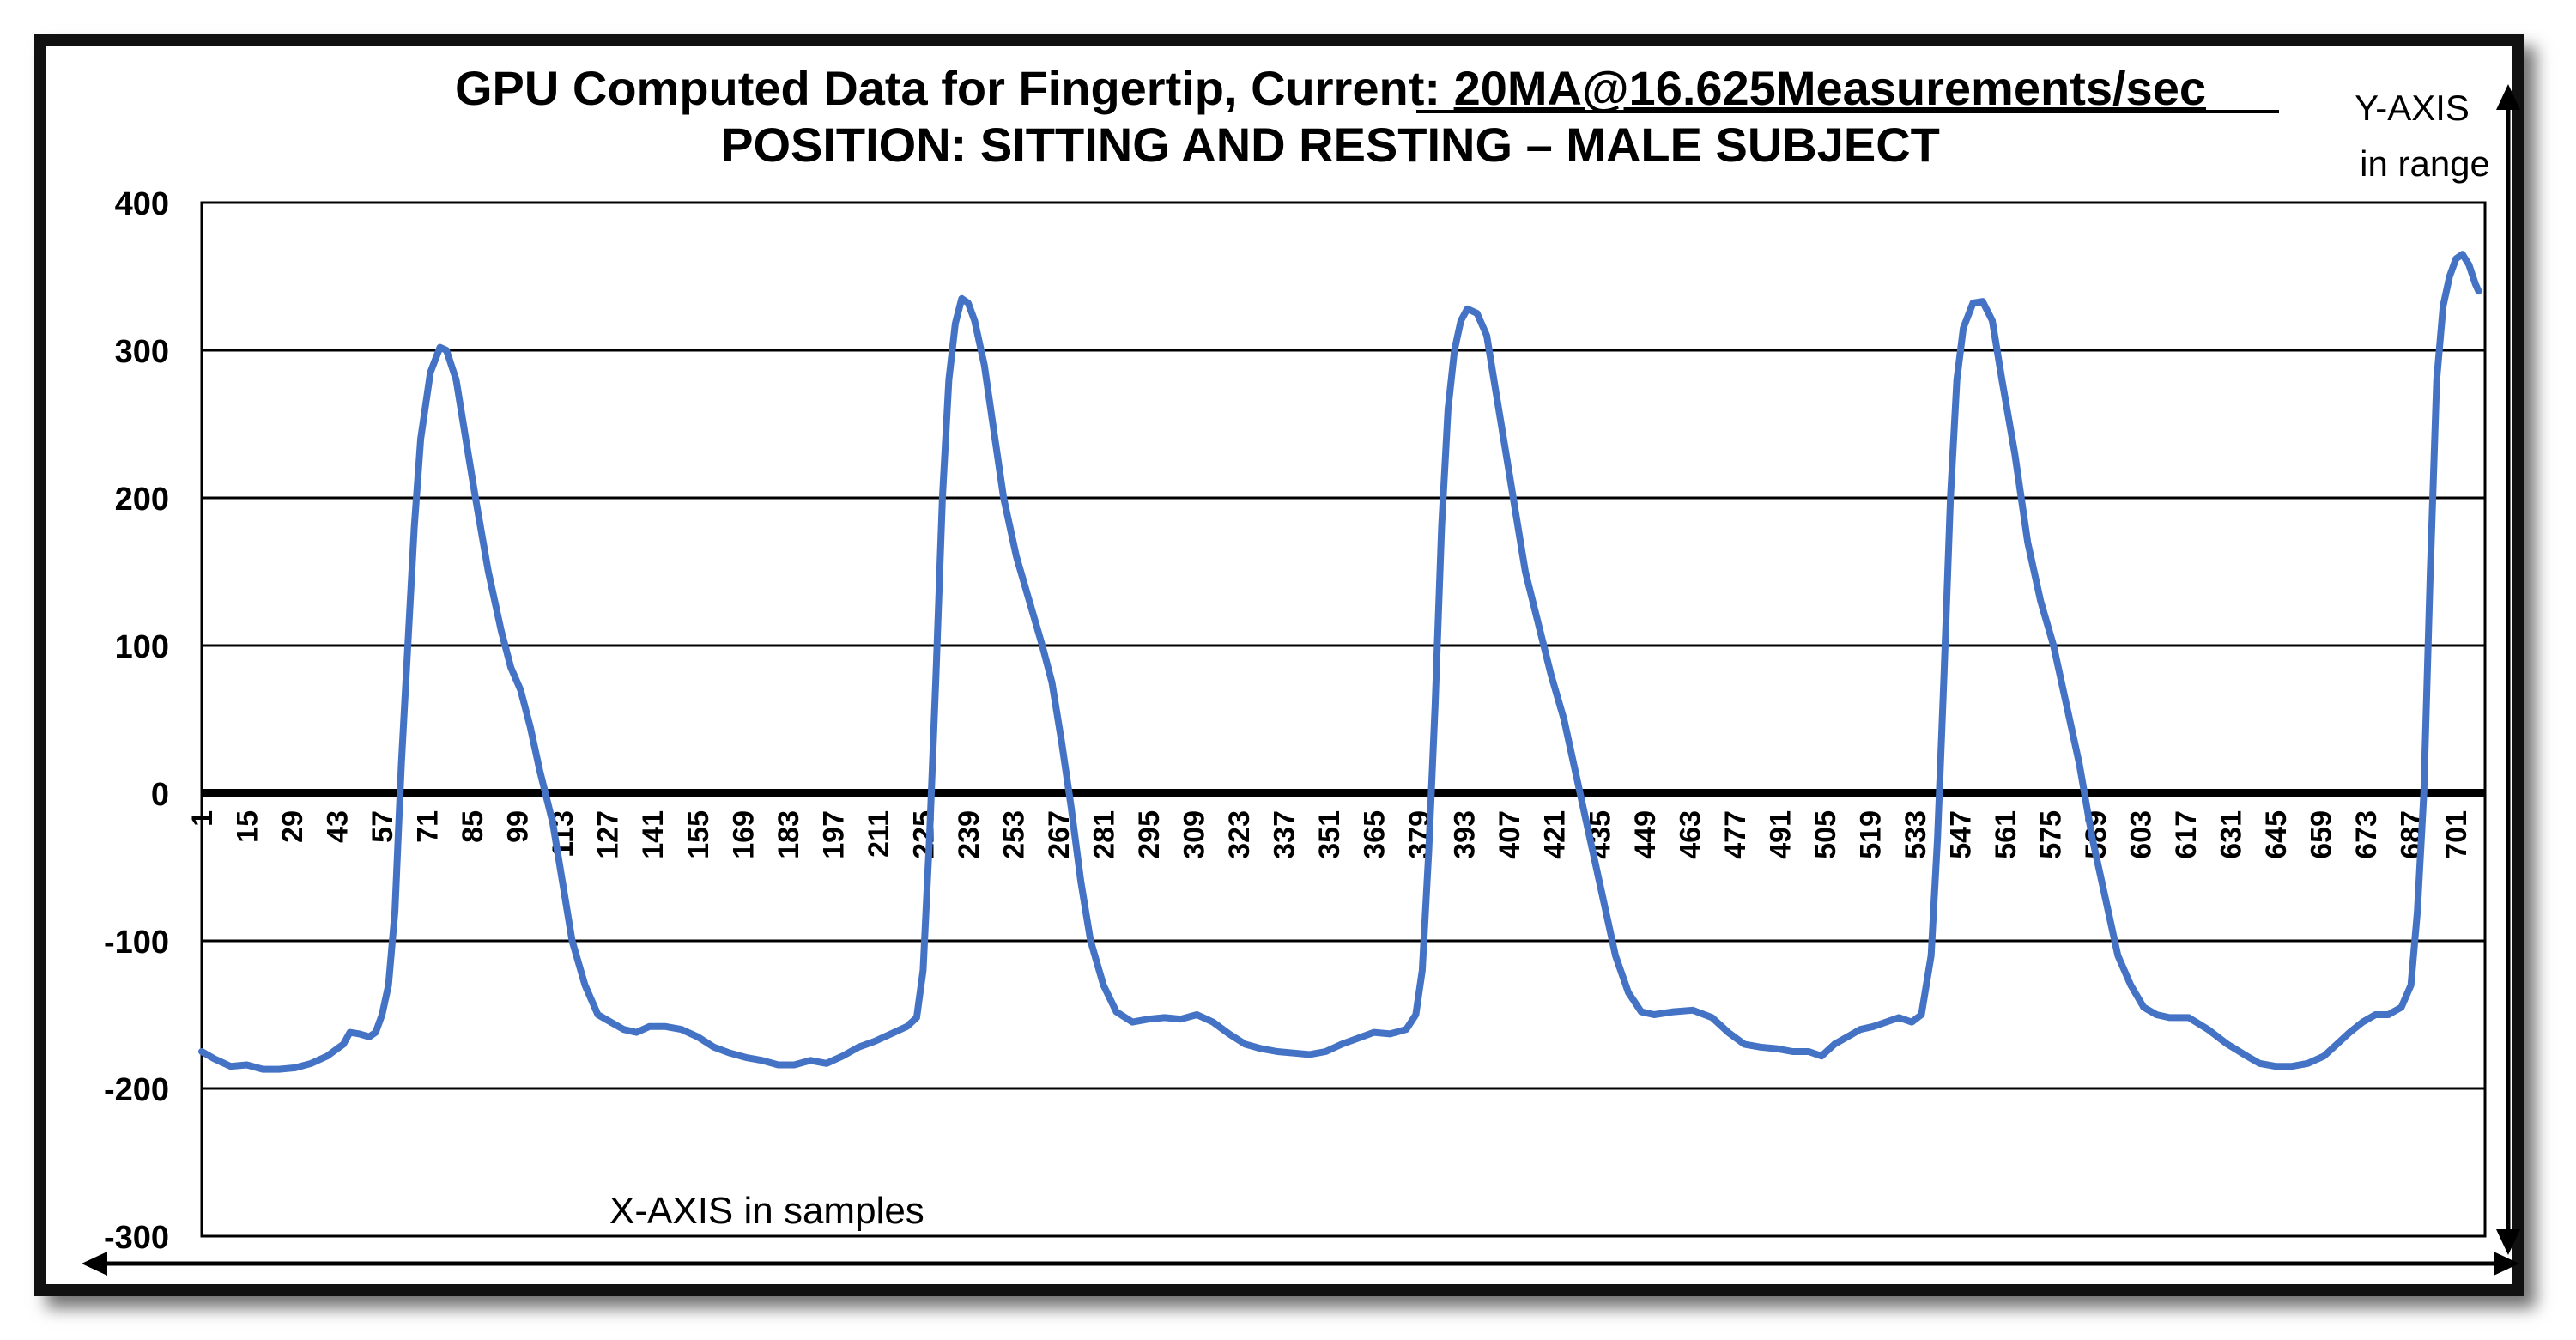  I want to click on x-tick-label: 253, so click(1013, 834).